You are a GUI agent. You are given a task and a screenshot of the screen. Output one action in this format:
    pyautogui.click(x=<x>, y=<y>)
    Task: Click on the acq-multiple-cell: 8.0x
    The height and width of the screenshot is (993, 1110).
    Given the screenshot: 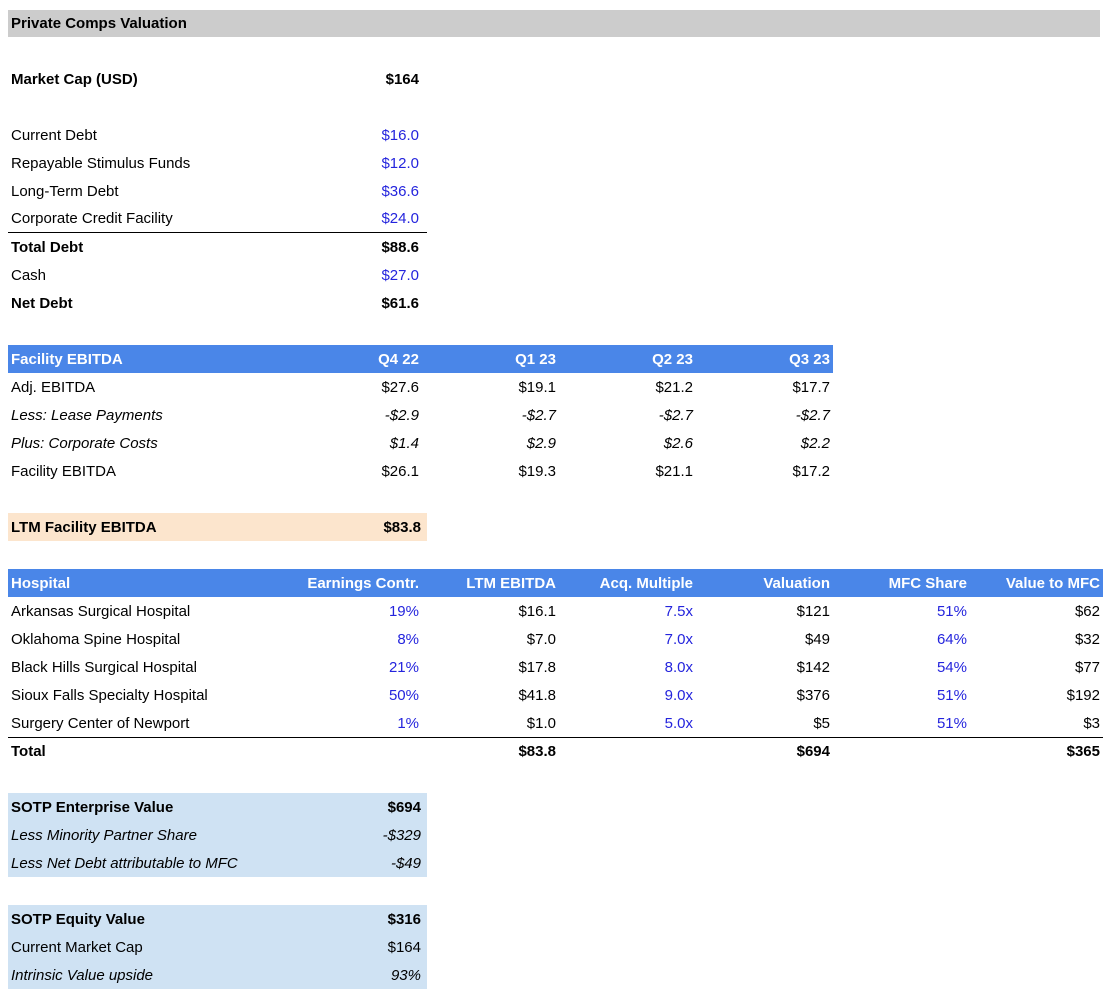 What is the action you would take?
    pyautogui.click(x=678, y=667)
    